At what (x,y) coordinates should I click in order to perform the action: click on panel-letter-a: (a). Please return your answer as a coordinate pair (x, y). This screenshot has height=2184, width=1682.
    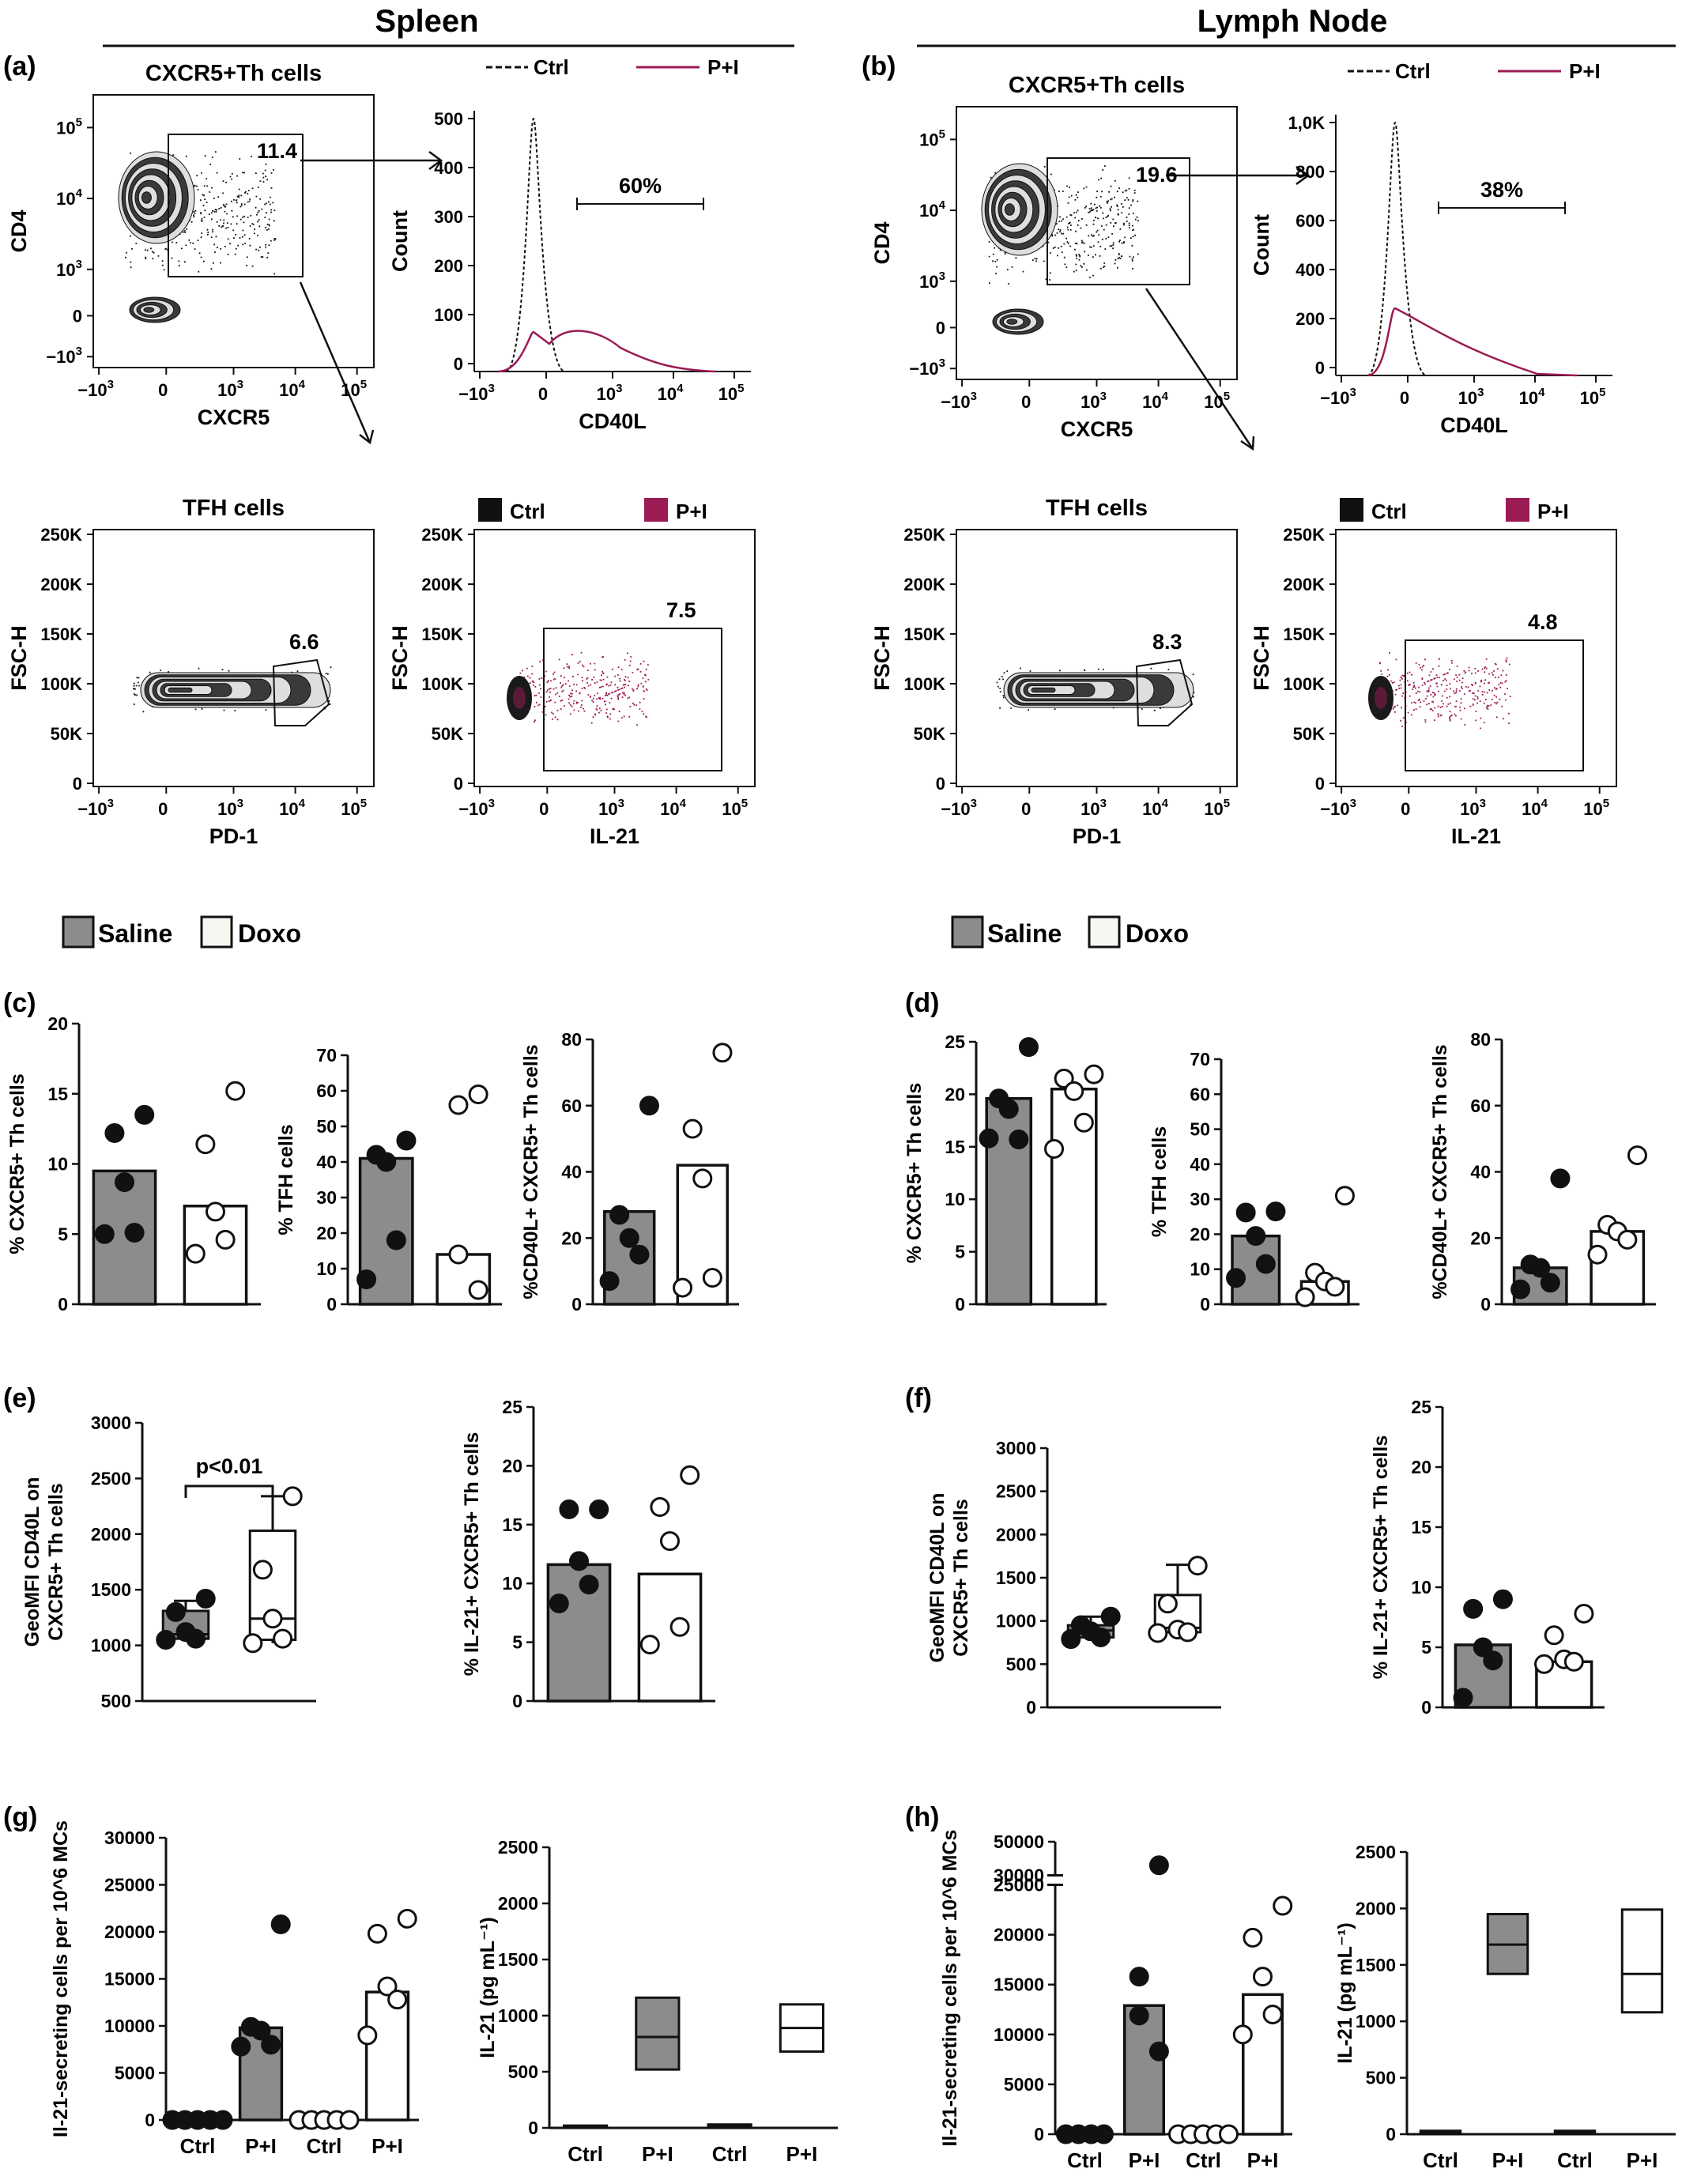
    Looking at the image, I should click on (19, 66).